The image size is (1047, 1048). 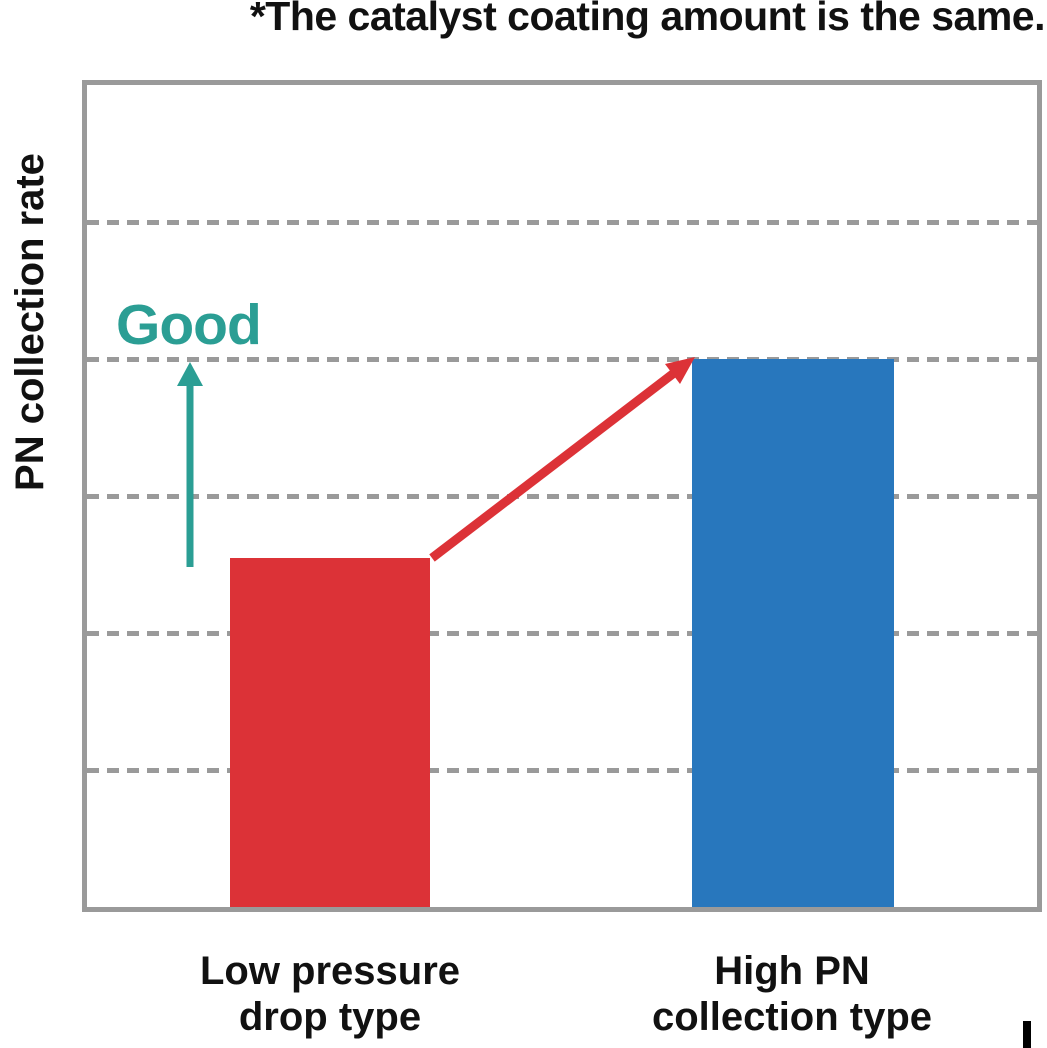 I want to click on bar-high-pn-collection-type, so click(x=793, y=633).